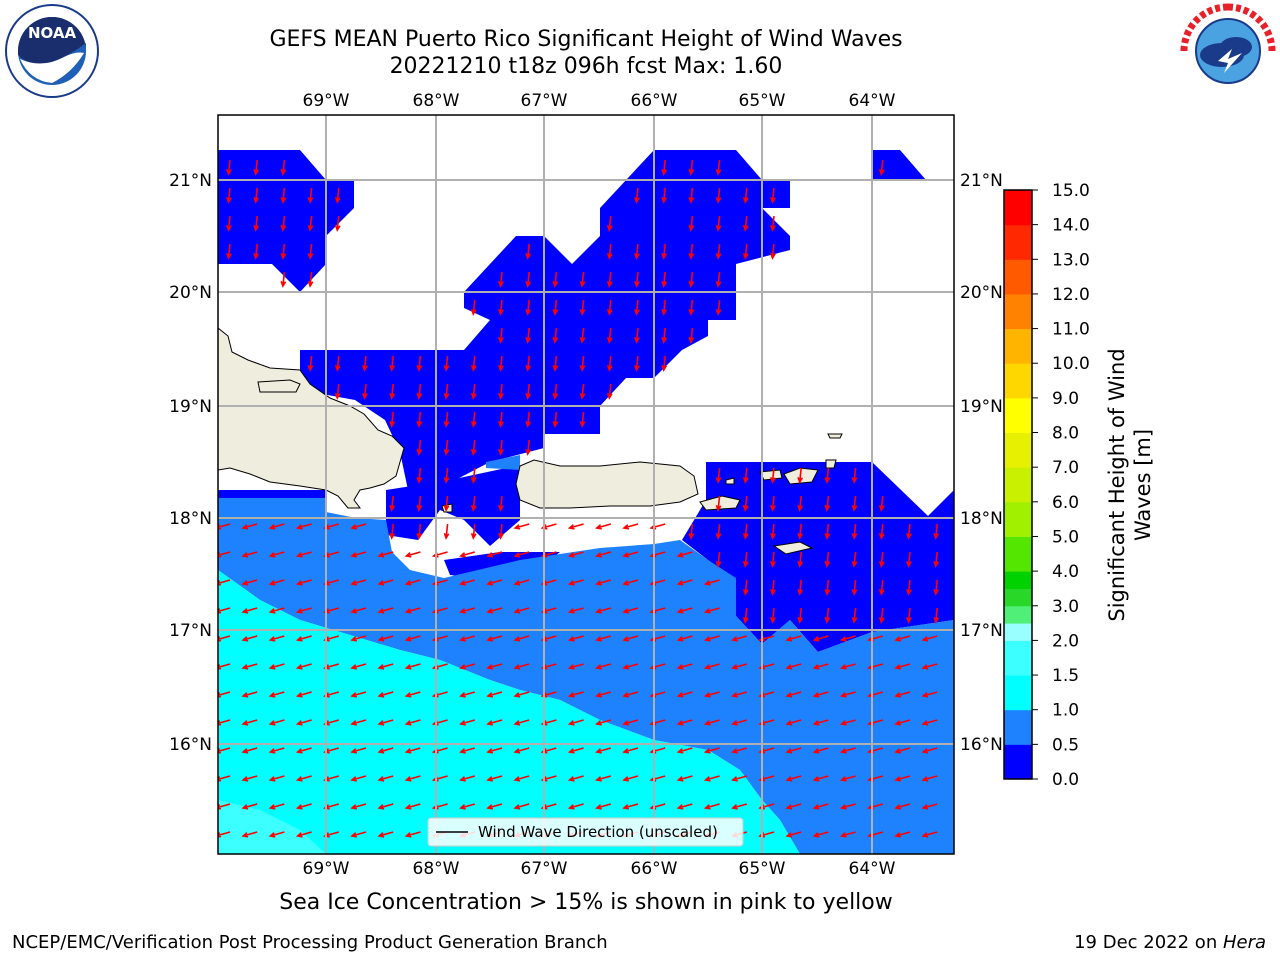 Image resolution: width=1280 pixels, height=960 pixels. I want to click on lat-label: 21°N, so click(981, 181).